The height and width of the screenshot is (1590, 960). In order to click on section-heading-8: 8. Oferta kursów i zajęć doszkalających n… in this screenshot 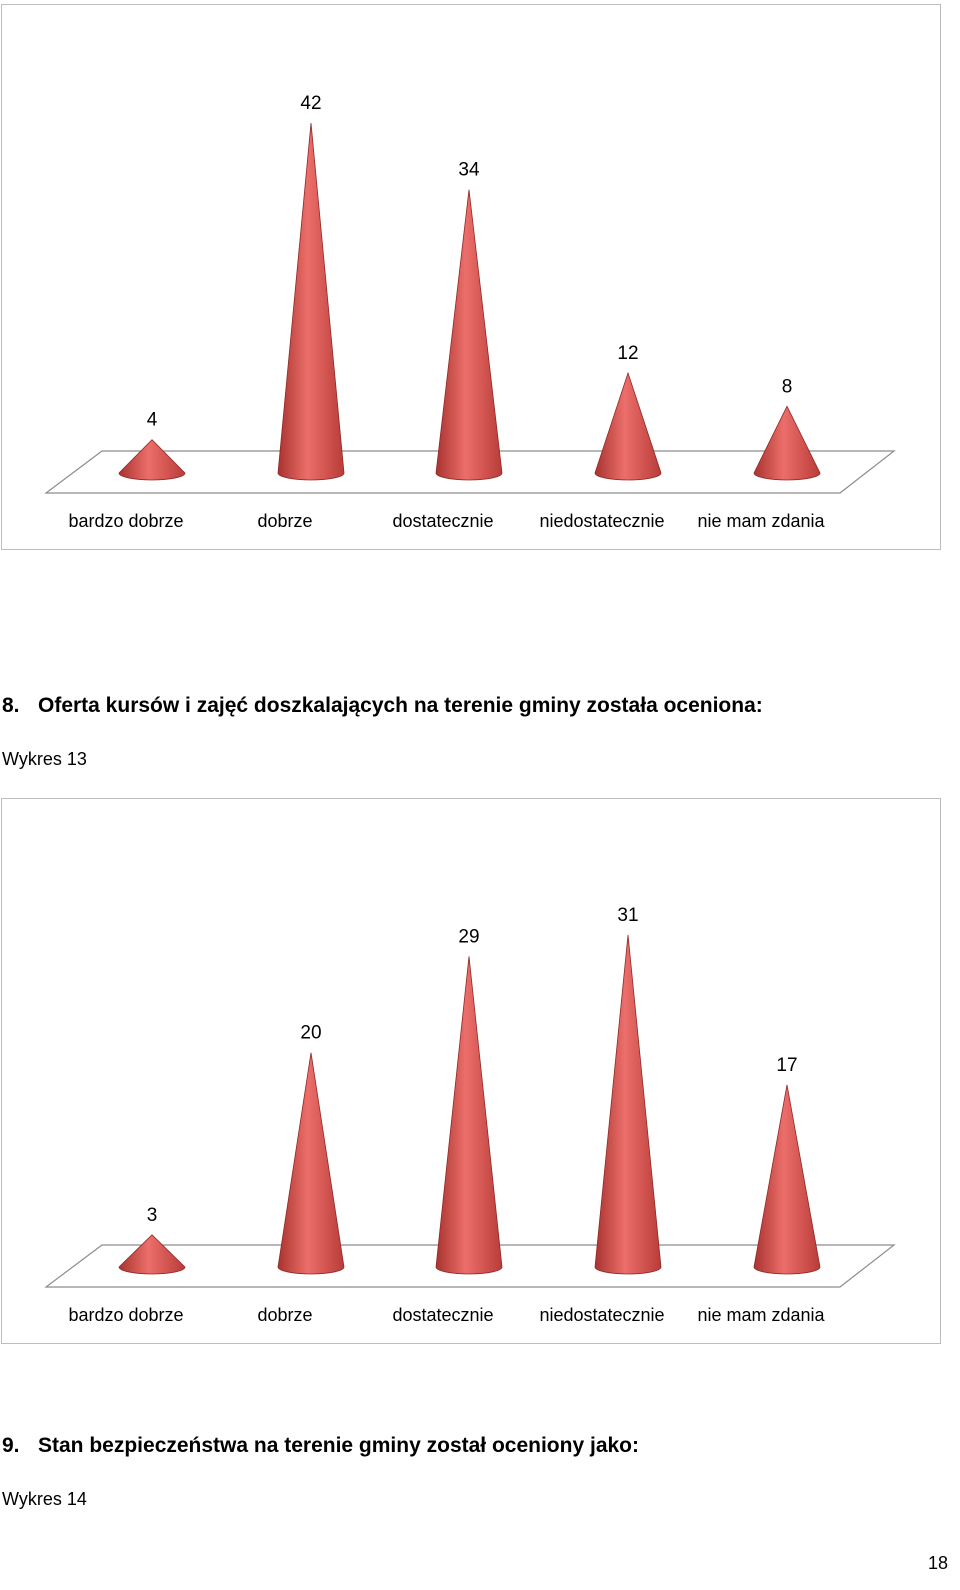, I will do `click(382, 706)`.